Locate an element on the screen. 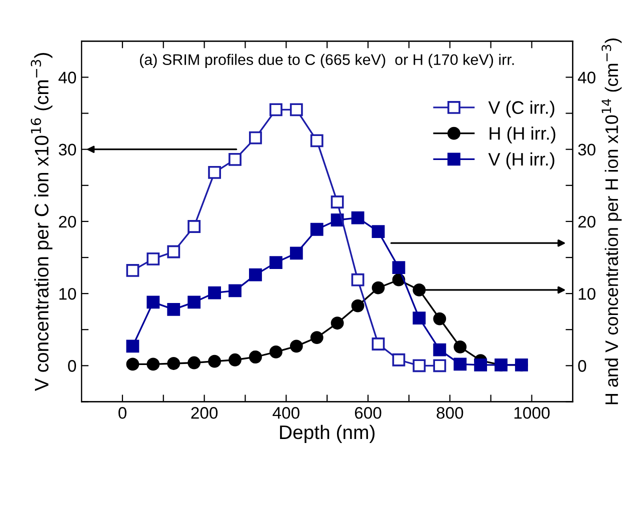 The height and width of the screenshot is (515, 642). text: (a) SRIM profiles due to C (665 keV) or H (170 keV) irr. is located at coordinates (327, 61).